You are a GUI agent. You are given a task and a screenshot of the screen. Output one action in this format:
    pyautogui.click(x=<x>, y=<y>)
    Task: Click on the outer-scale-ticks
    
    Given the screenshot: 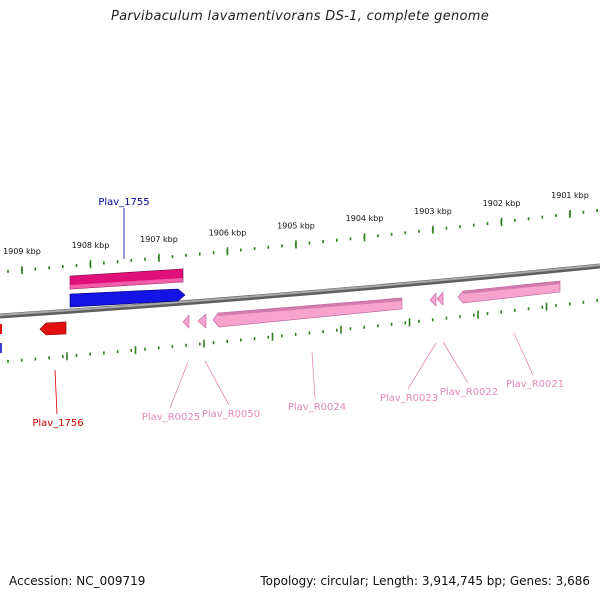 What is the action you would take?
    pyautogui.click(x=302, y=242)
    